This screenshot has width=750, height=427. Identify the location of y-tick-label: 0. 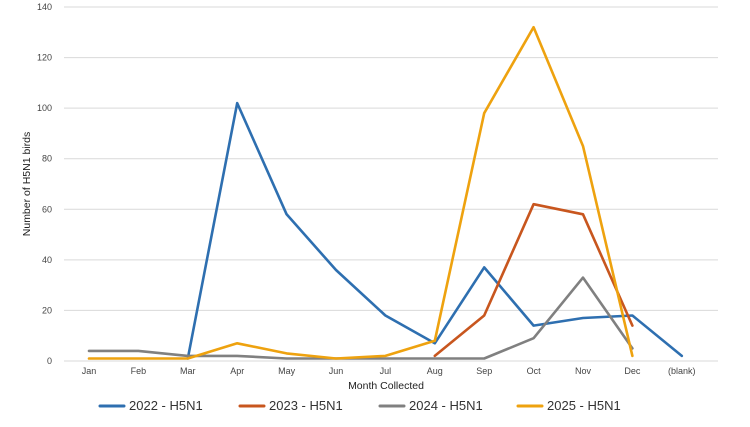
(49, 361).